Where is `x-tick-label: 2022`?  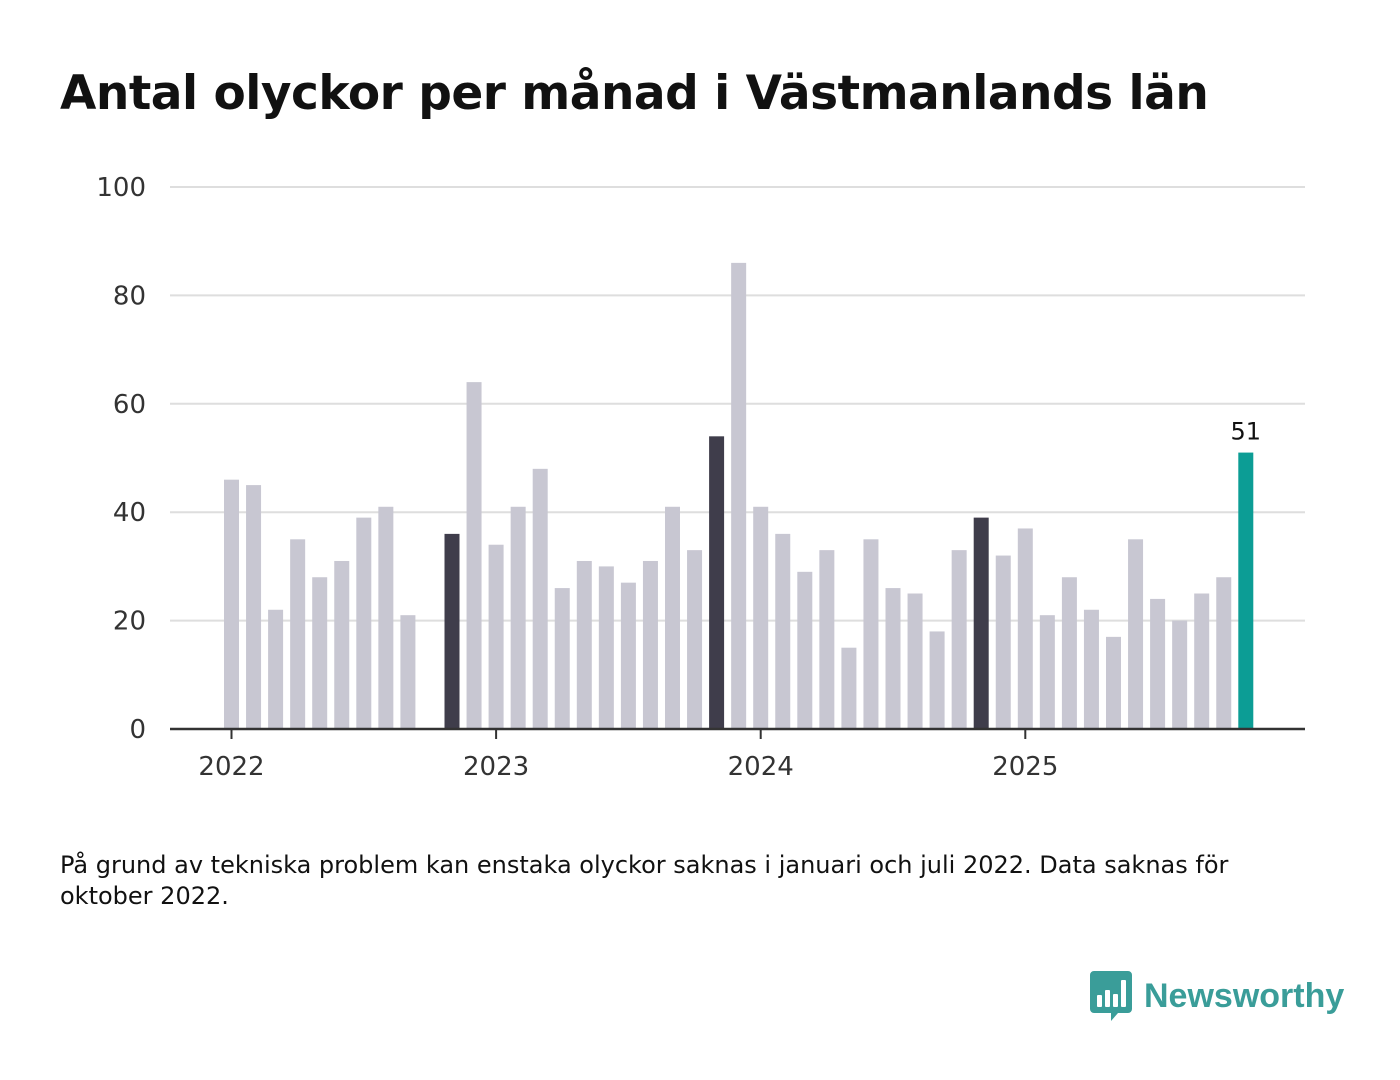
x-tick-label: 2022 is located at coordinates (231, 767).